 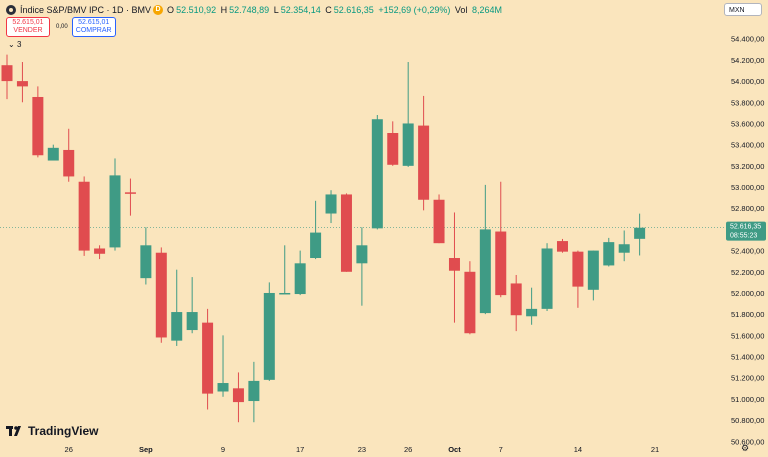 What do you see at coordinates (223, 449) in the screenshot?
I see `x-tick-label: 9` at bounding box center [223, 449].